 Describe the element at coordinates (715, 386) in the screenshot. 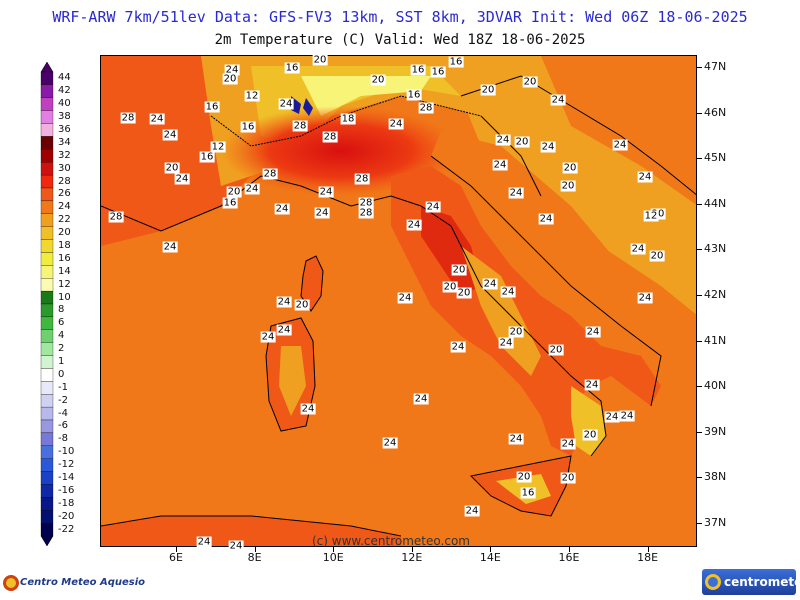

I see `latitude-label: 40N` at that location.